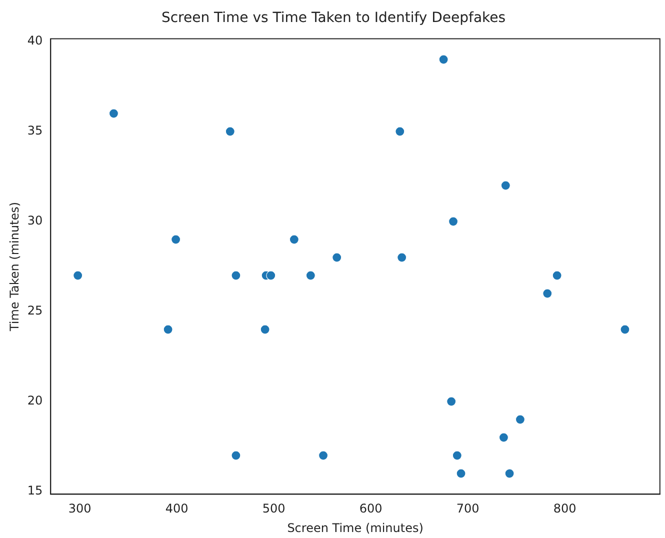 The image size is (665, 538). I want to click on y-tick-label: 25, so click(35, 311).